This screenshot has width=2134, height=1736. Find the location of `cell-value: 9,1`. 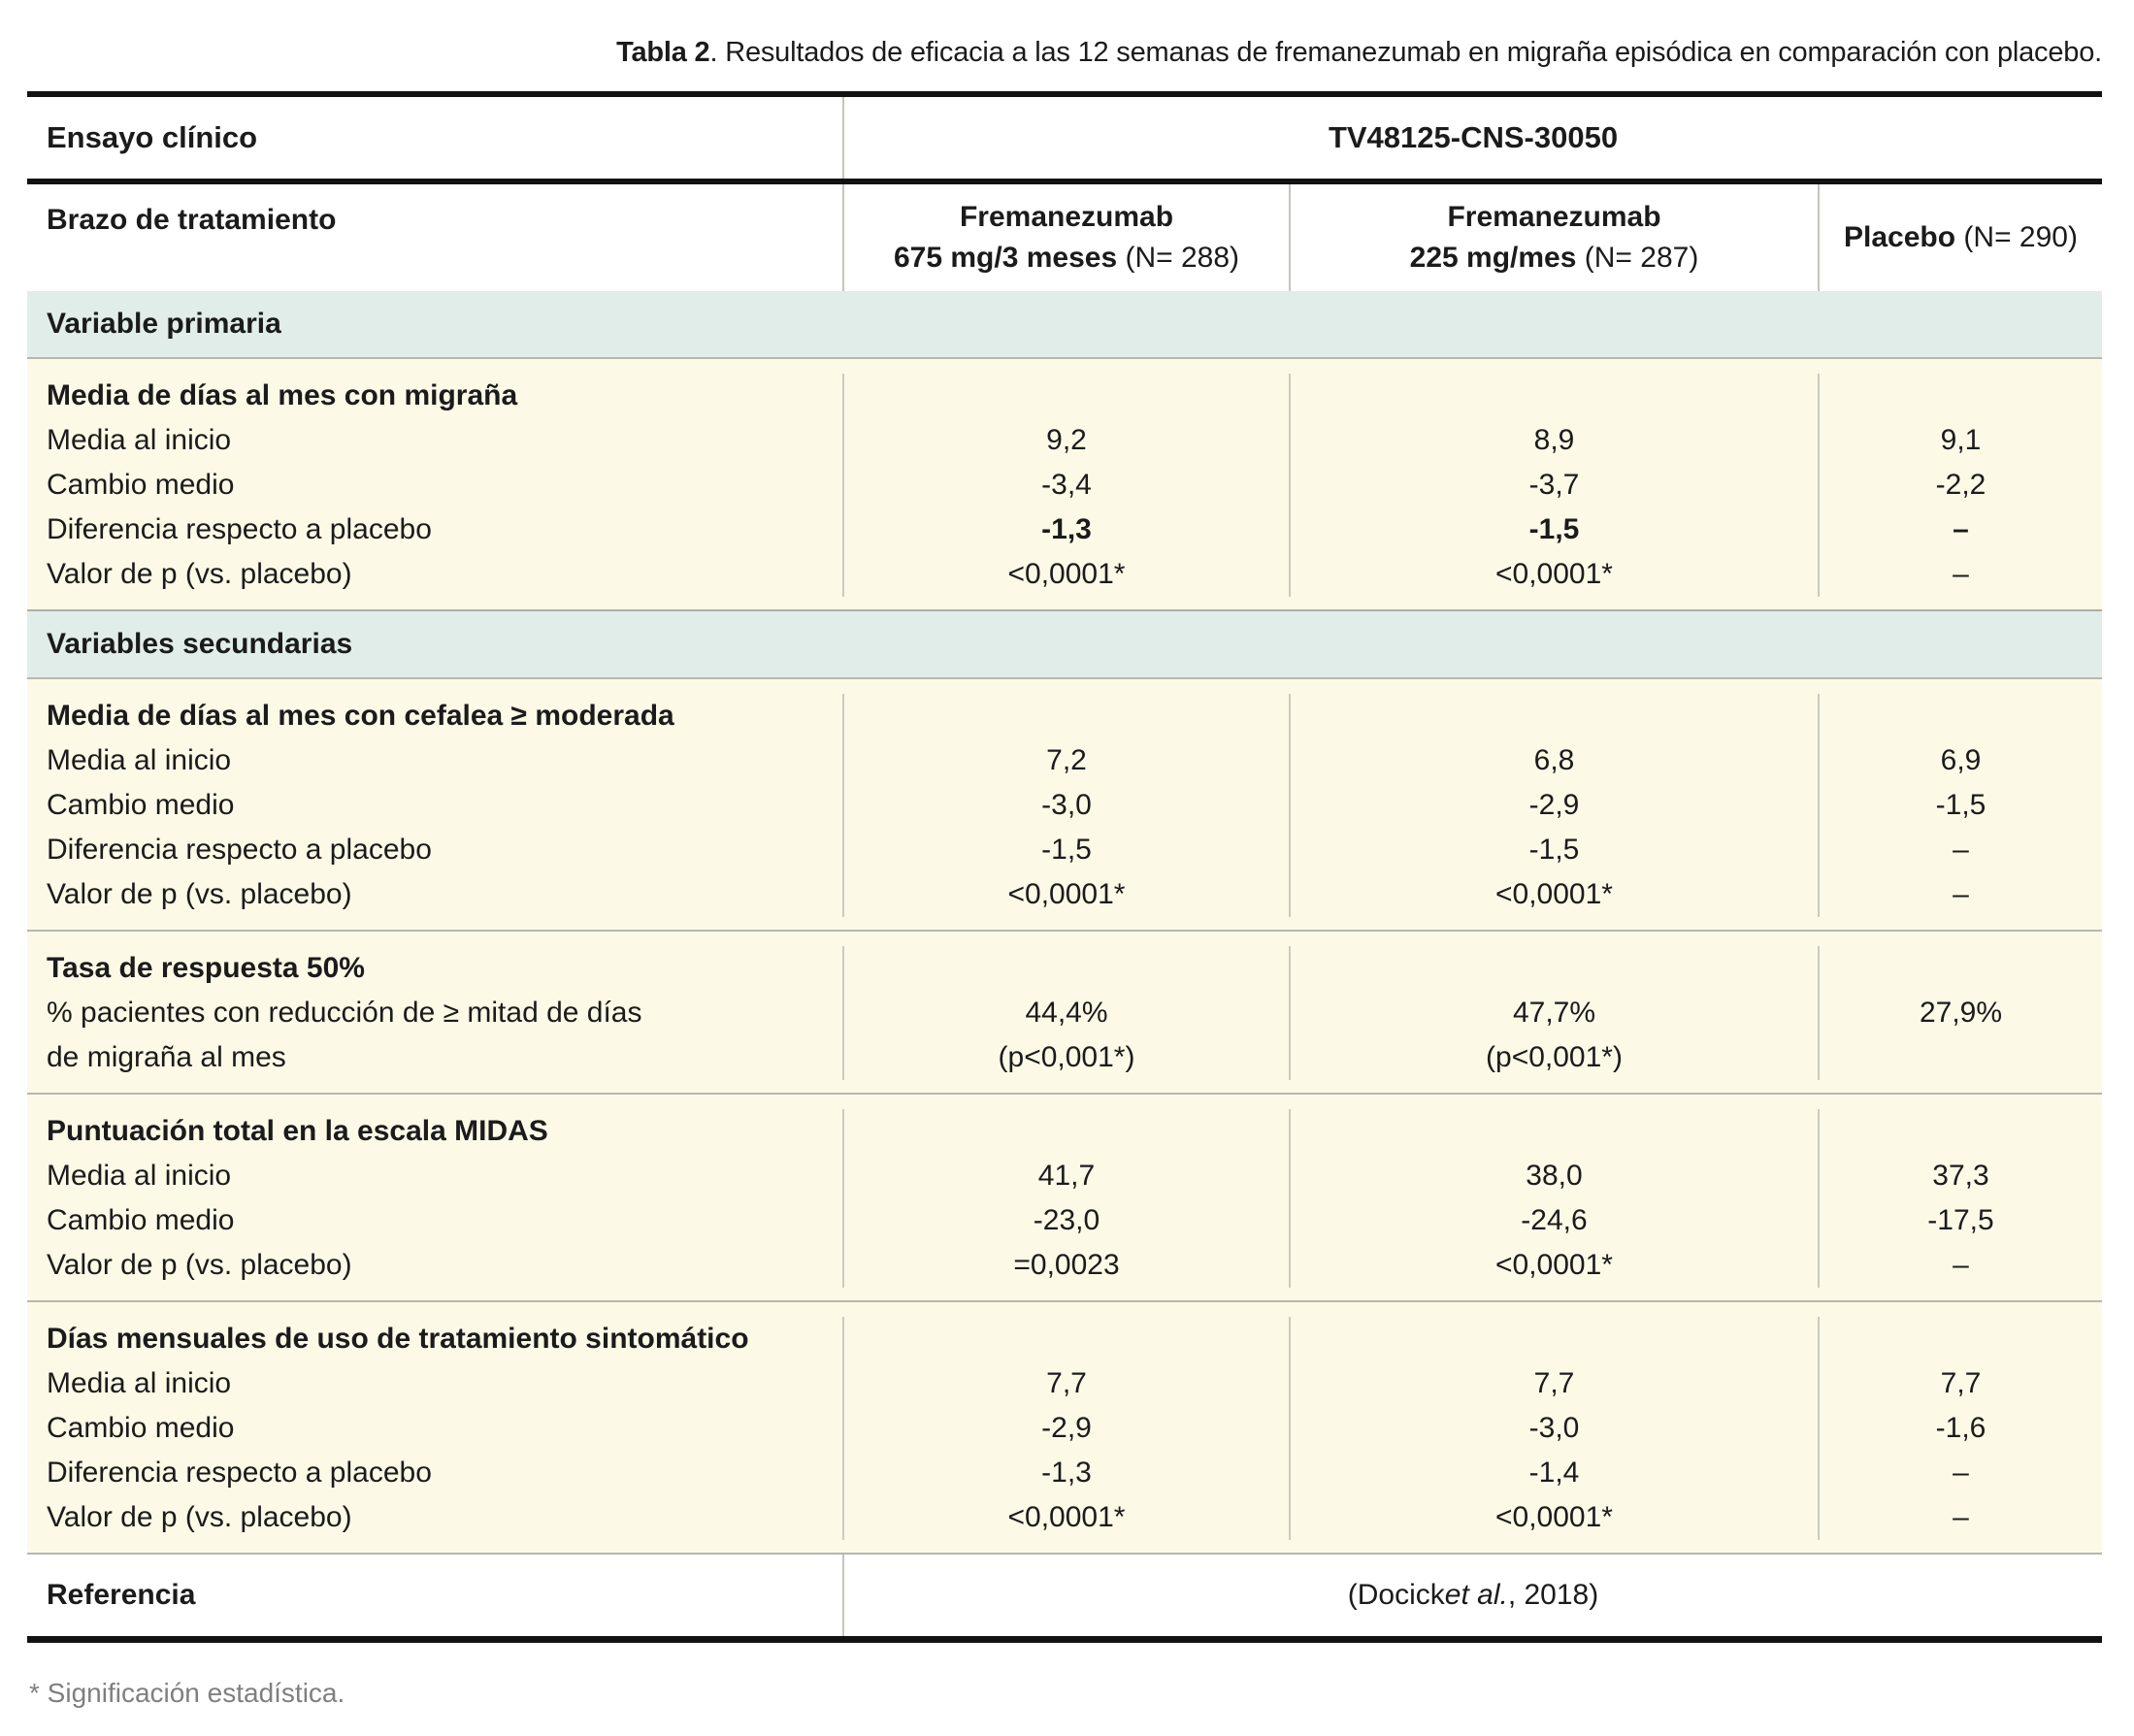

cell-value: 9,1 is located at coordinates (1960, 440).